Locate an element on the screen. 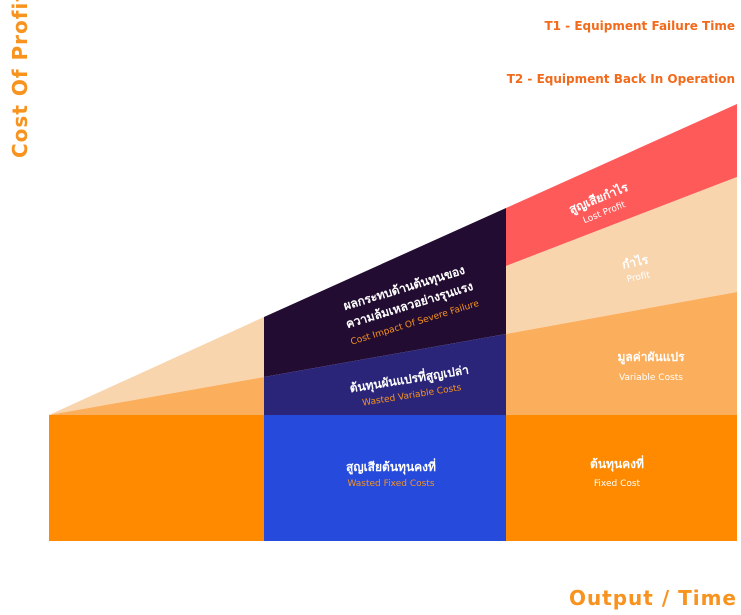 This screenshot has height=615, width=741. wasted-fixed-english: Wasted Fixed Costs is located at coordinates (390, 484).